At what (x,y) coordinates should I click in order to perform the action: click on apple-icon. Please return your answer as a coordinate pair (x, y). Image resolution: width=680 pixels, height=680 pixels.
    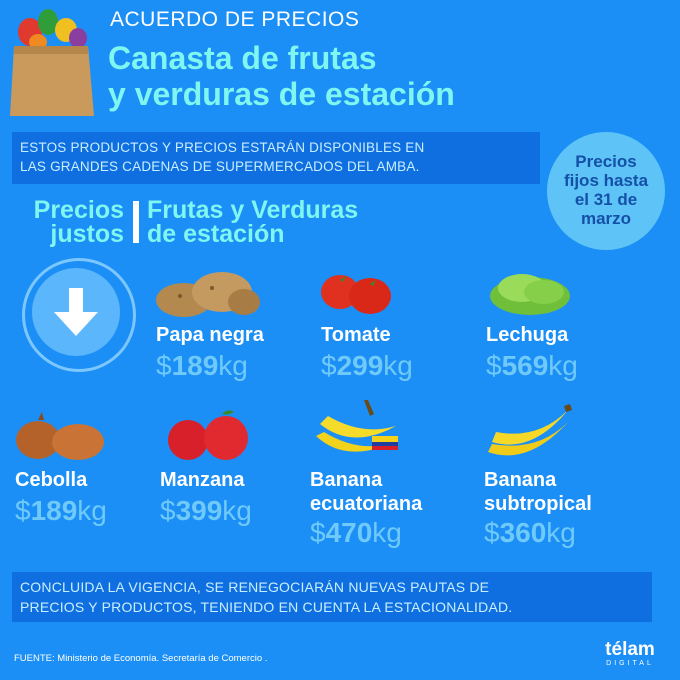
    Looking at the image, I should click on (208, 435).